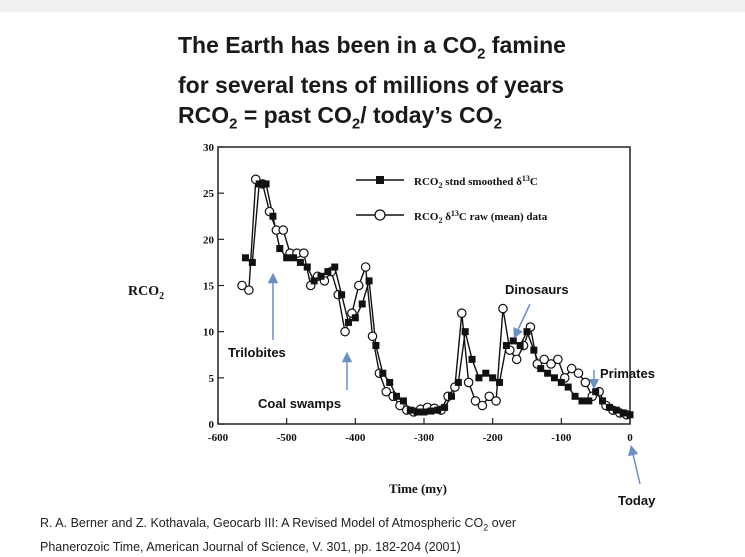  I want to click on y-tick-label: 20, so click(209, 240).